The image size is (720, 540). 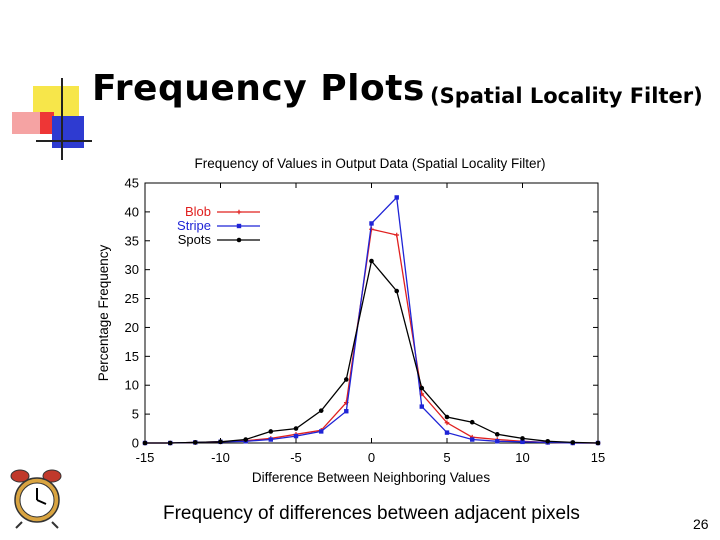 What do you see at coordinates (132, 183) in the screenshot?
I see `y-tick-label: 45` at bounding box center [132, 183].